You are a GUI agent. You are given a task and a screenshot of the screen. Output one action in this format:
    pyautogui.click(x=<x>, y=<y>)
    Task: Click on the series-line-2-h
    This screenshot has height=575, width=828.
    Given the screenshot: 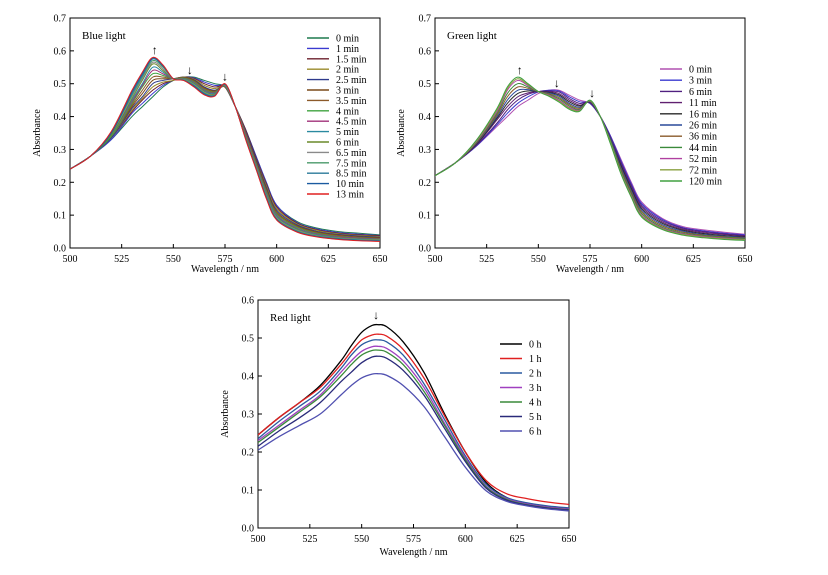 What is the action you would take?
    pyautogui.click(x=413, y=424)
    